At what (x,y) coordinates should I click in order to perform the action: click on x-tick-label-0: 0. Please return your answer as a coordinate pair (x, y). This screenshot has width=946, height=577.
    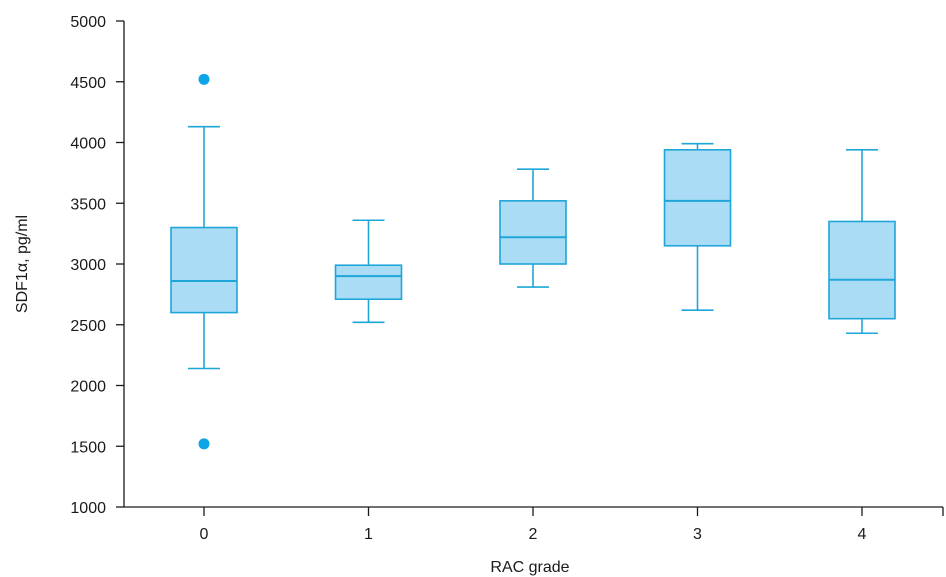
    Looking at the image, I should click on (204, 534).